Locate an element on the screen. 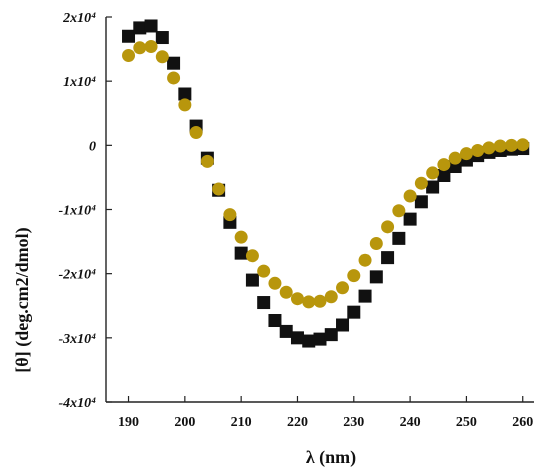 This screenshot has width=550, height=476. y-tick-label: -1x10⁴ is located at coordinates (77, 211).